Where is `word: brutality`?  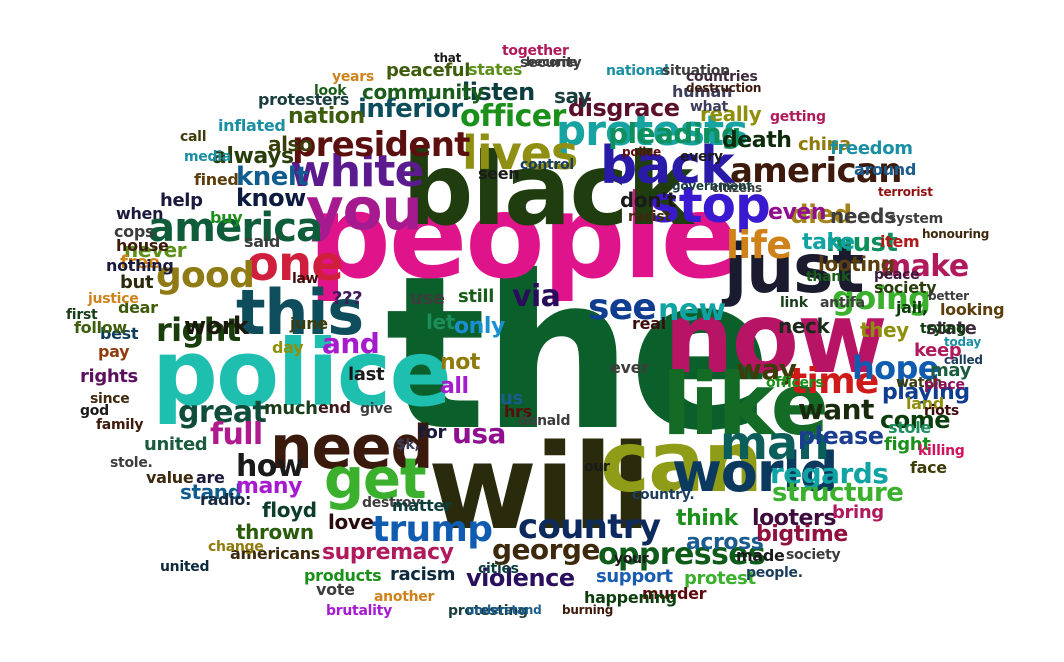
word: brutality is located at coordinates (359, 611).